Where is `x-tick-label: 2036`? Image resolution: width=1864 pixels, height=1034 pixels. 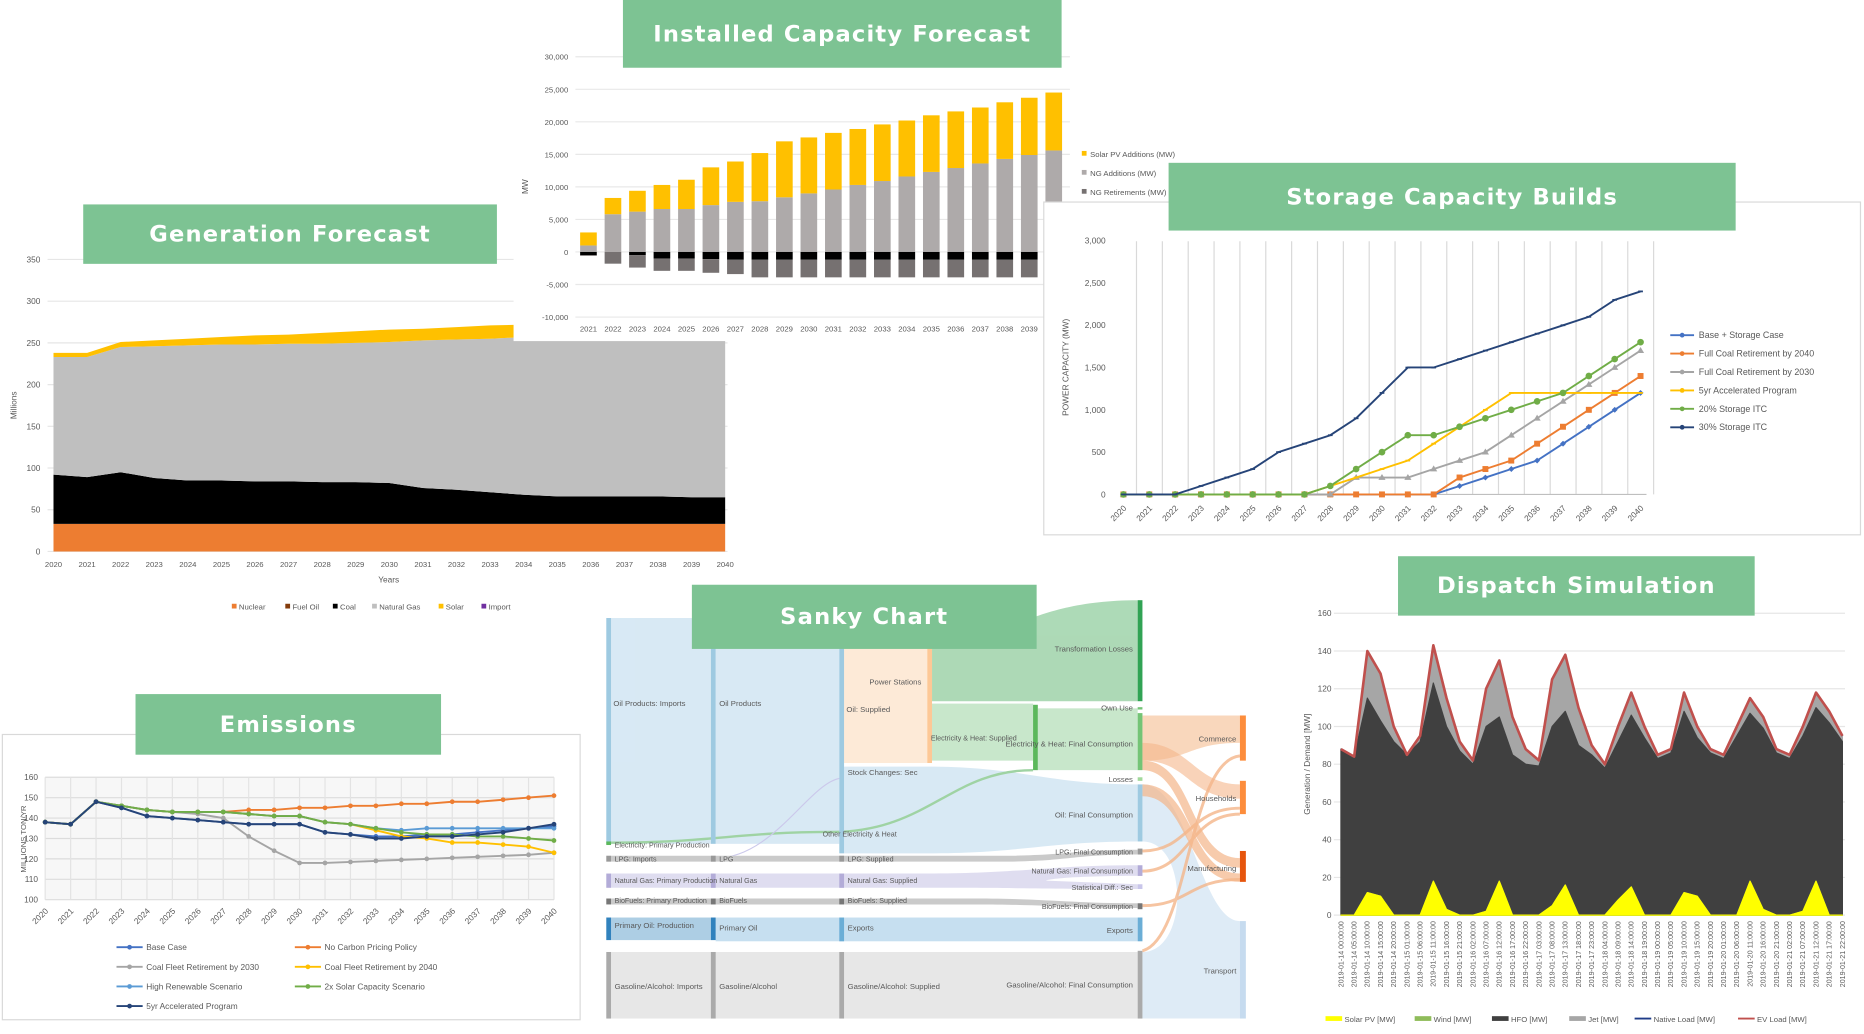
x-tick-label: 2036 is located at coordinates (955, 329).